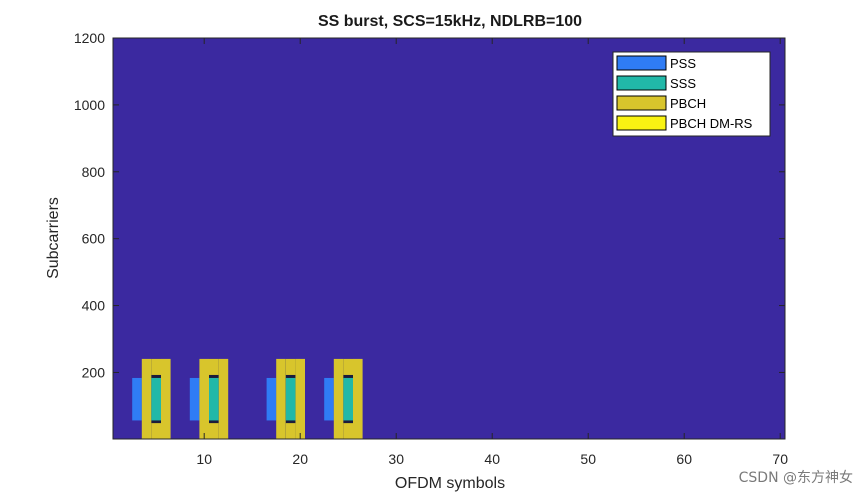  I want to click on y-tick-label: 200, so click(94, 372).